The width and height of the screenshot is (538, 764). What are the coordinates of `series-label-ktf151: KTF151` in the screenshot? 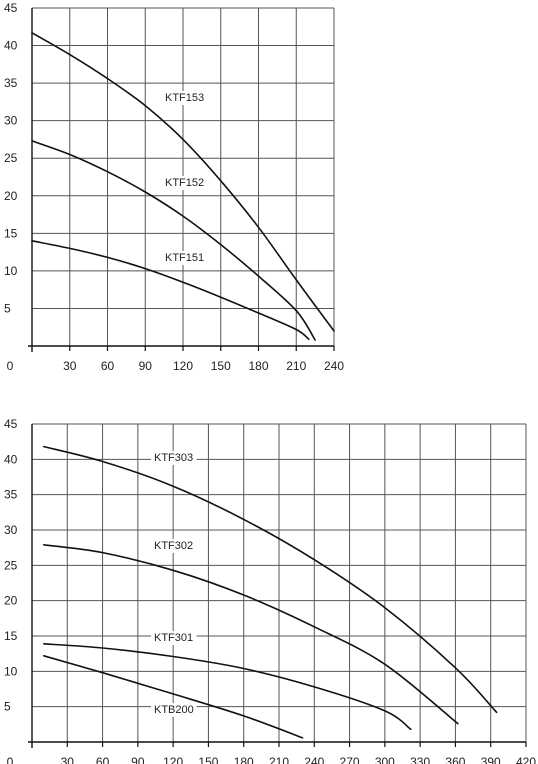 It's located at (184, 258).